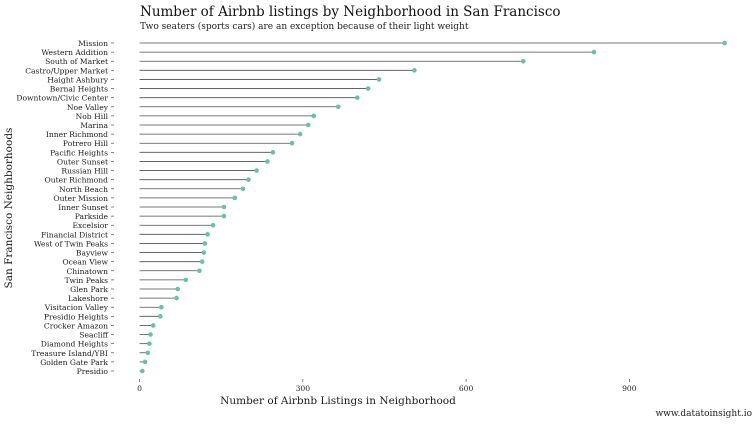  Describe the element at coordinates (86, 280) in the screenshot. I see `y-tick-label: Twin Peaks` at that location.